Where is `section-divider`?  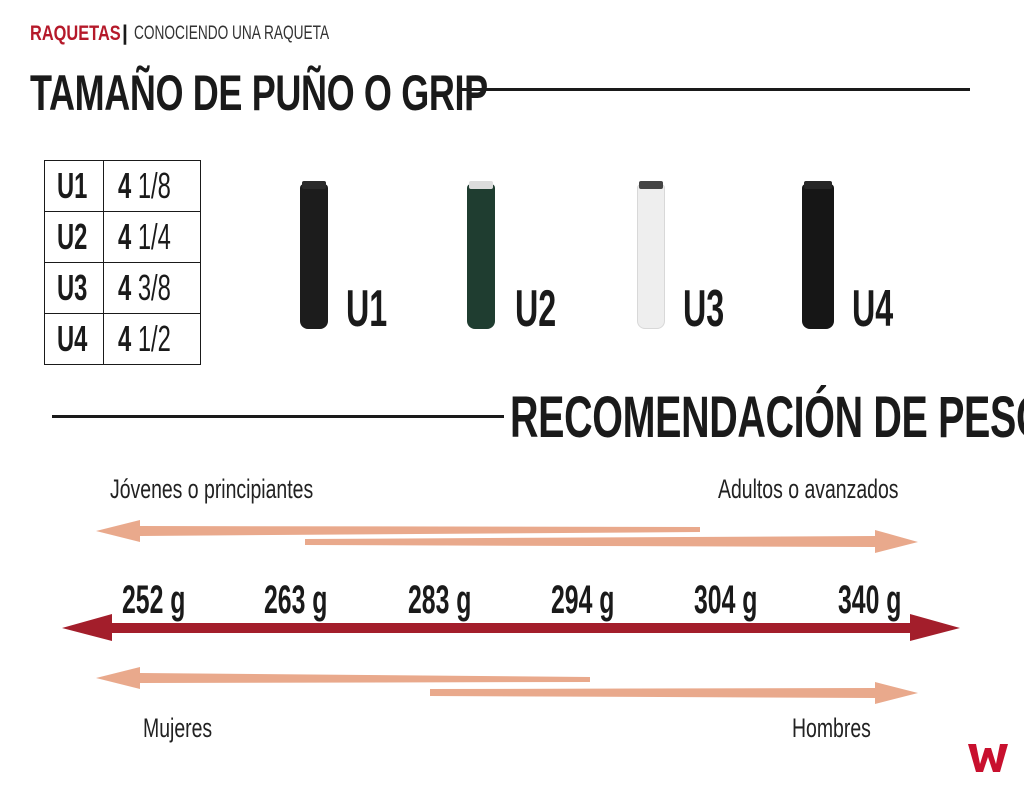 section-divider is located at coordinates (278, 416).